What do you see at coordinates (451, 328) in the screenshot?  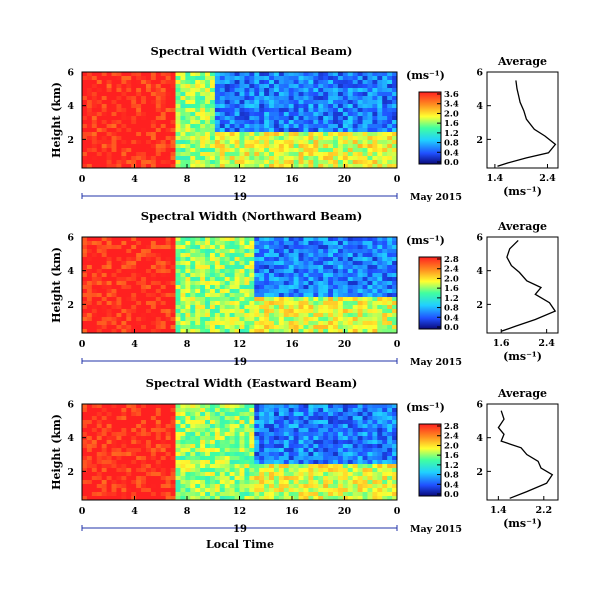 I see `colorbar-tick-label: 0.0` at bounding box center [451, 328].